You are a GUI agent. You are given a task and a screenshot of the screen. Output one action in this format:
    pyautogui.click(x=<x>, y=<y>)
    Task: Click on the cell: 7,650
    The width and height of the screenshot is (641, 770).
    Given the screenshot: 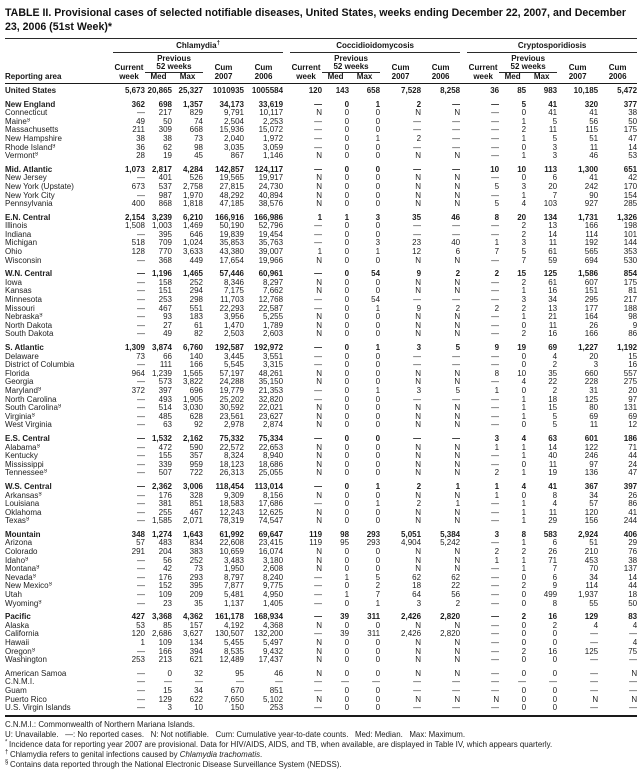 What is the action you would take?
    pyautogui.click(x=233, y=699)
    